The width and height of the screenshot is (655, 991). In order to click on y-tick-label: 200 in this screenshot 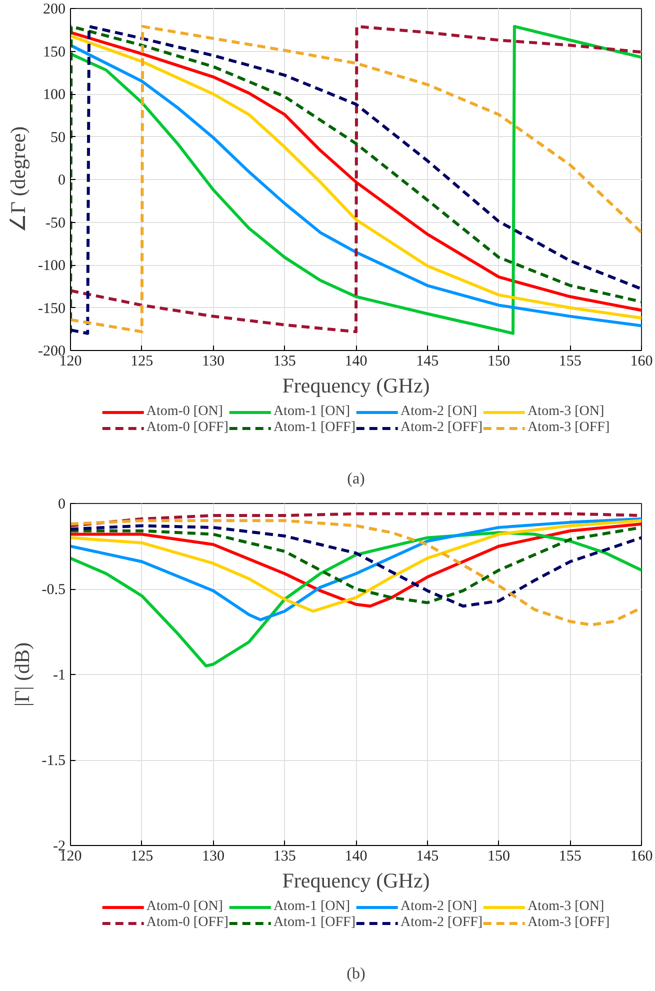, I will do `click(54, 10)`.